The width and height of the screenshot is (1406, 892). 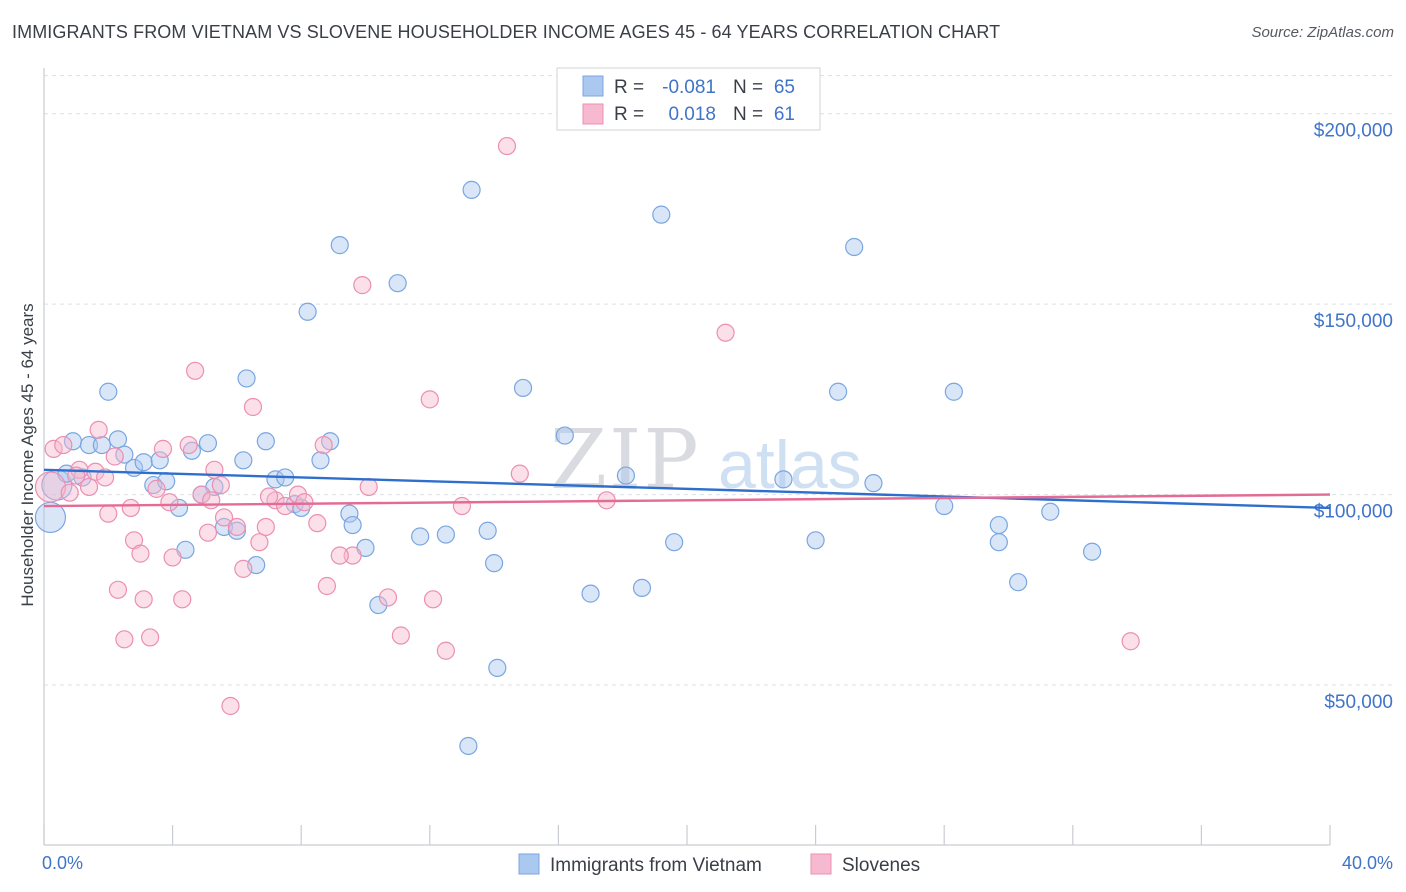 What do you see at coordinates (1358, 702) in the screenshot?
I see `y-tick-label: $50,000` at bounding box center [1358, 702].